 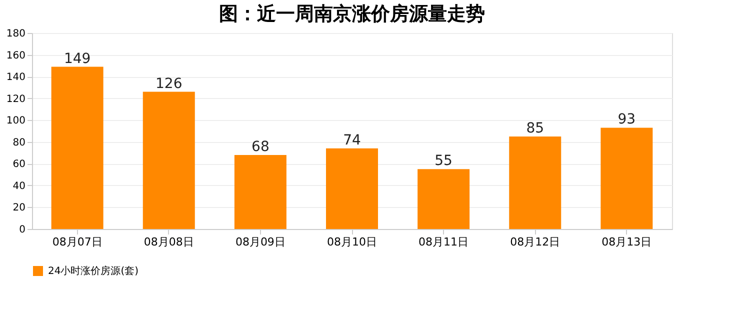 What do you see at coordinates (16, 121) in the screenshot?
I see `y-tick-label: 100` at bounding box center [16, 121].